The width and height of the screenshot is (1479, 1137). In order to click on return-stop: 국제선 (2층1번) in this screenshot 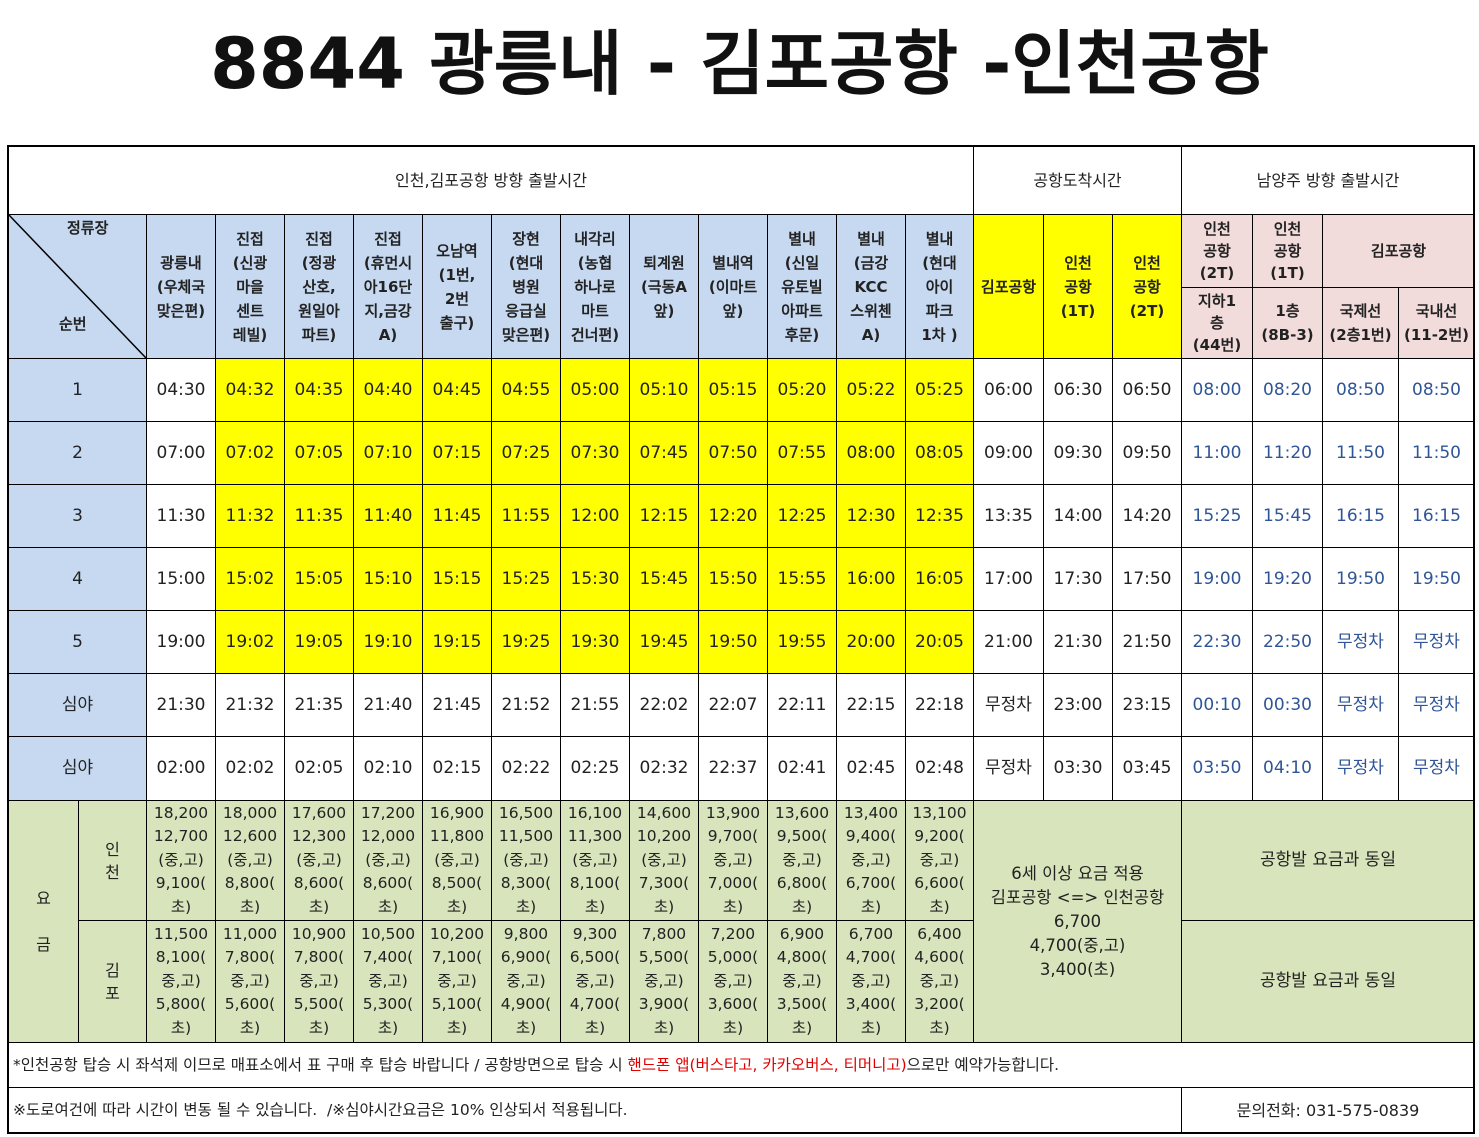, I will do `click(1360, 323)`.